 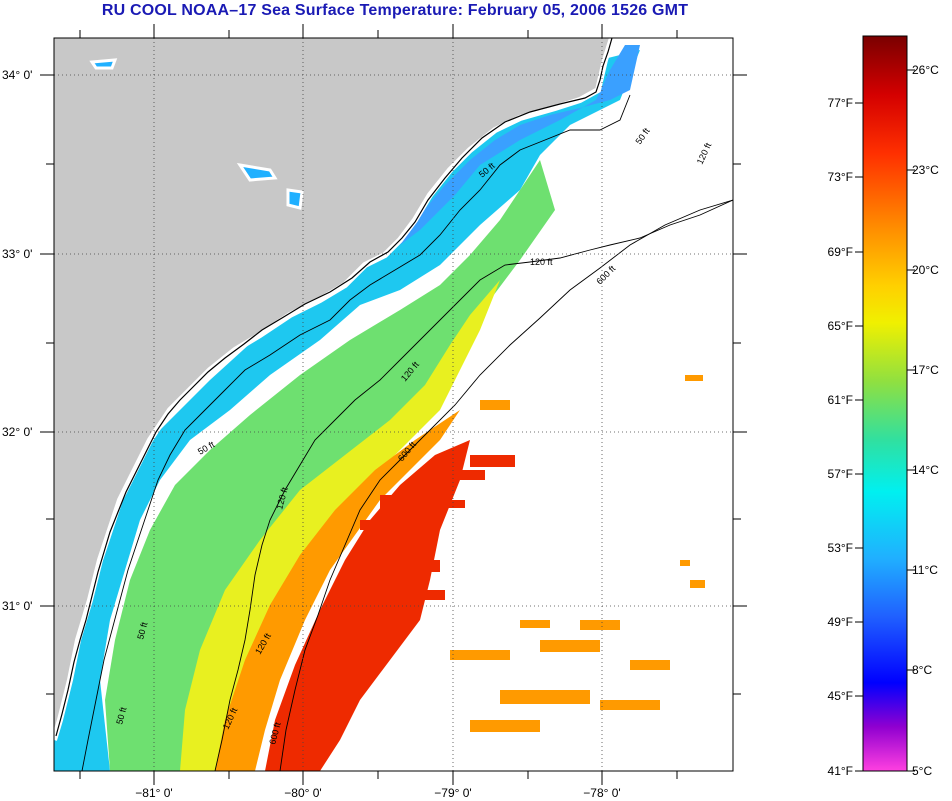 I want to click on sst-band-light-blue, so click(x=510, y=152).